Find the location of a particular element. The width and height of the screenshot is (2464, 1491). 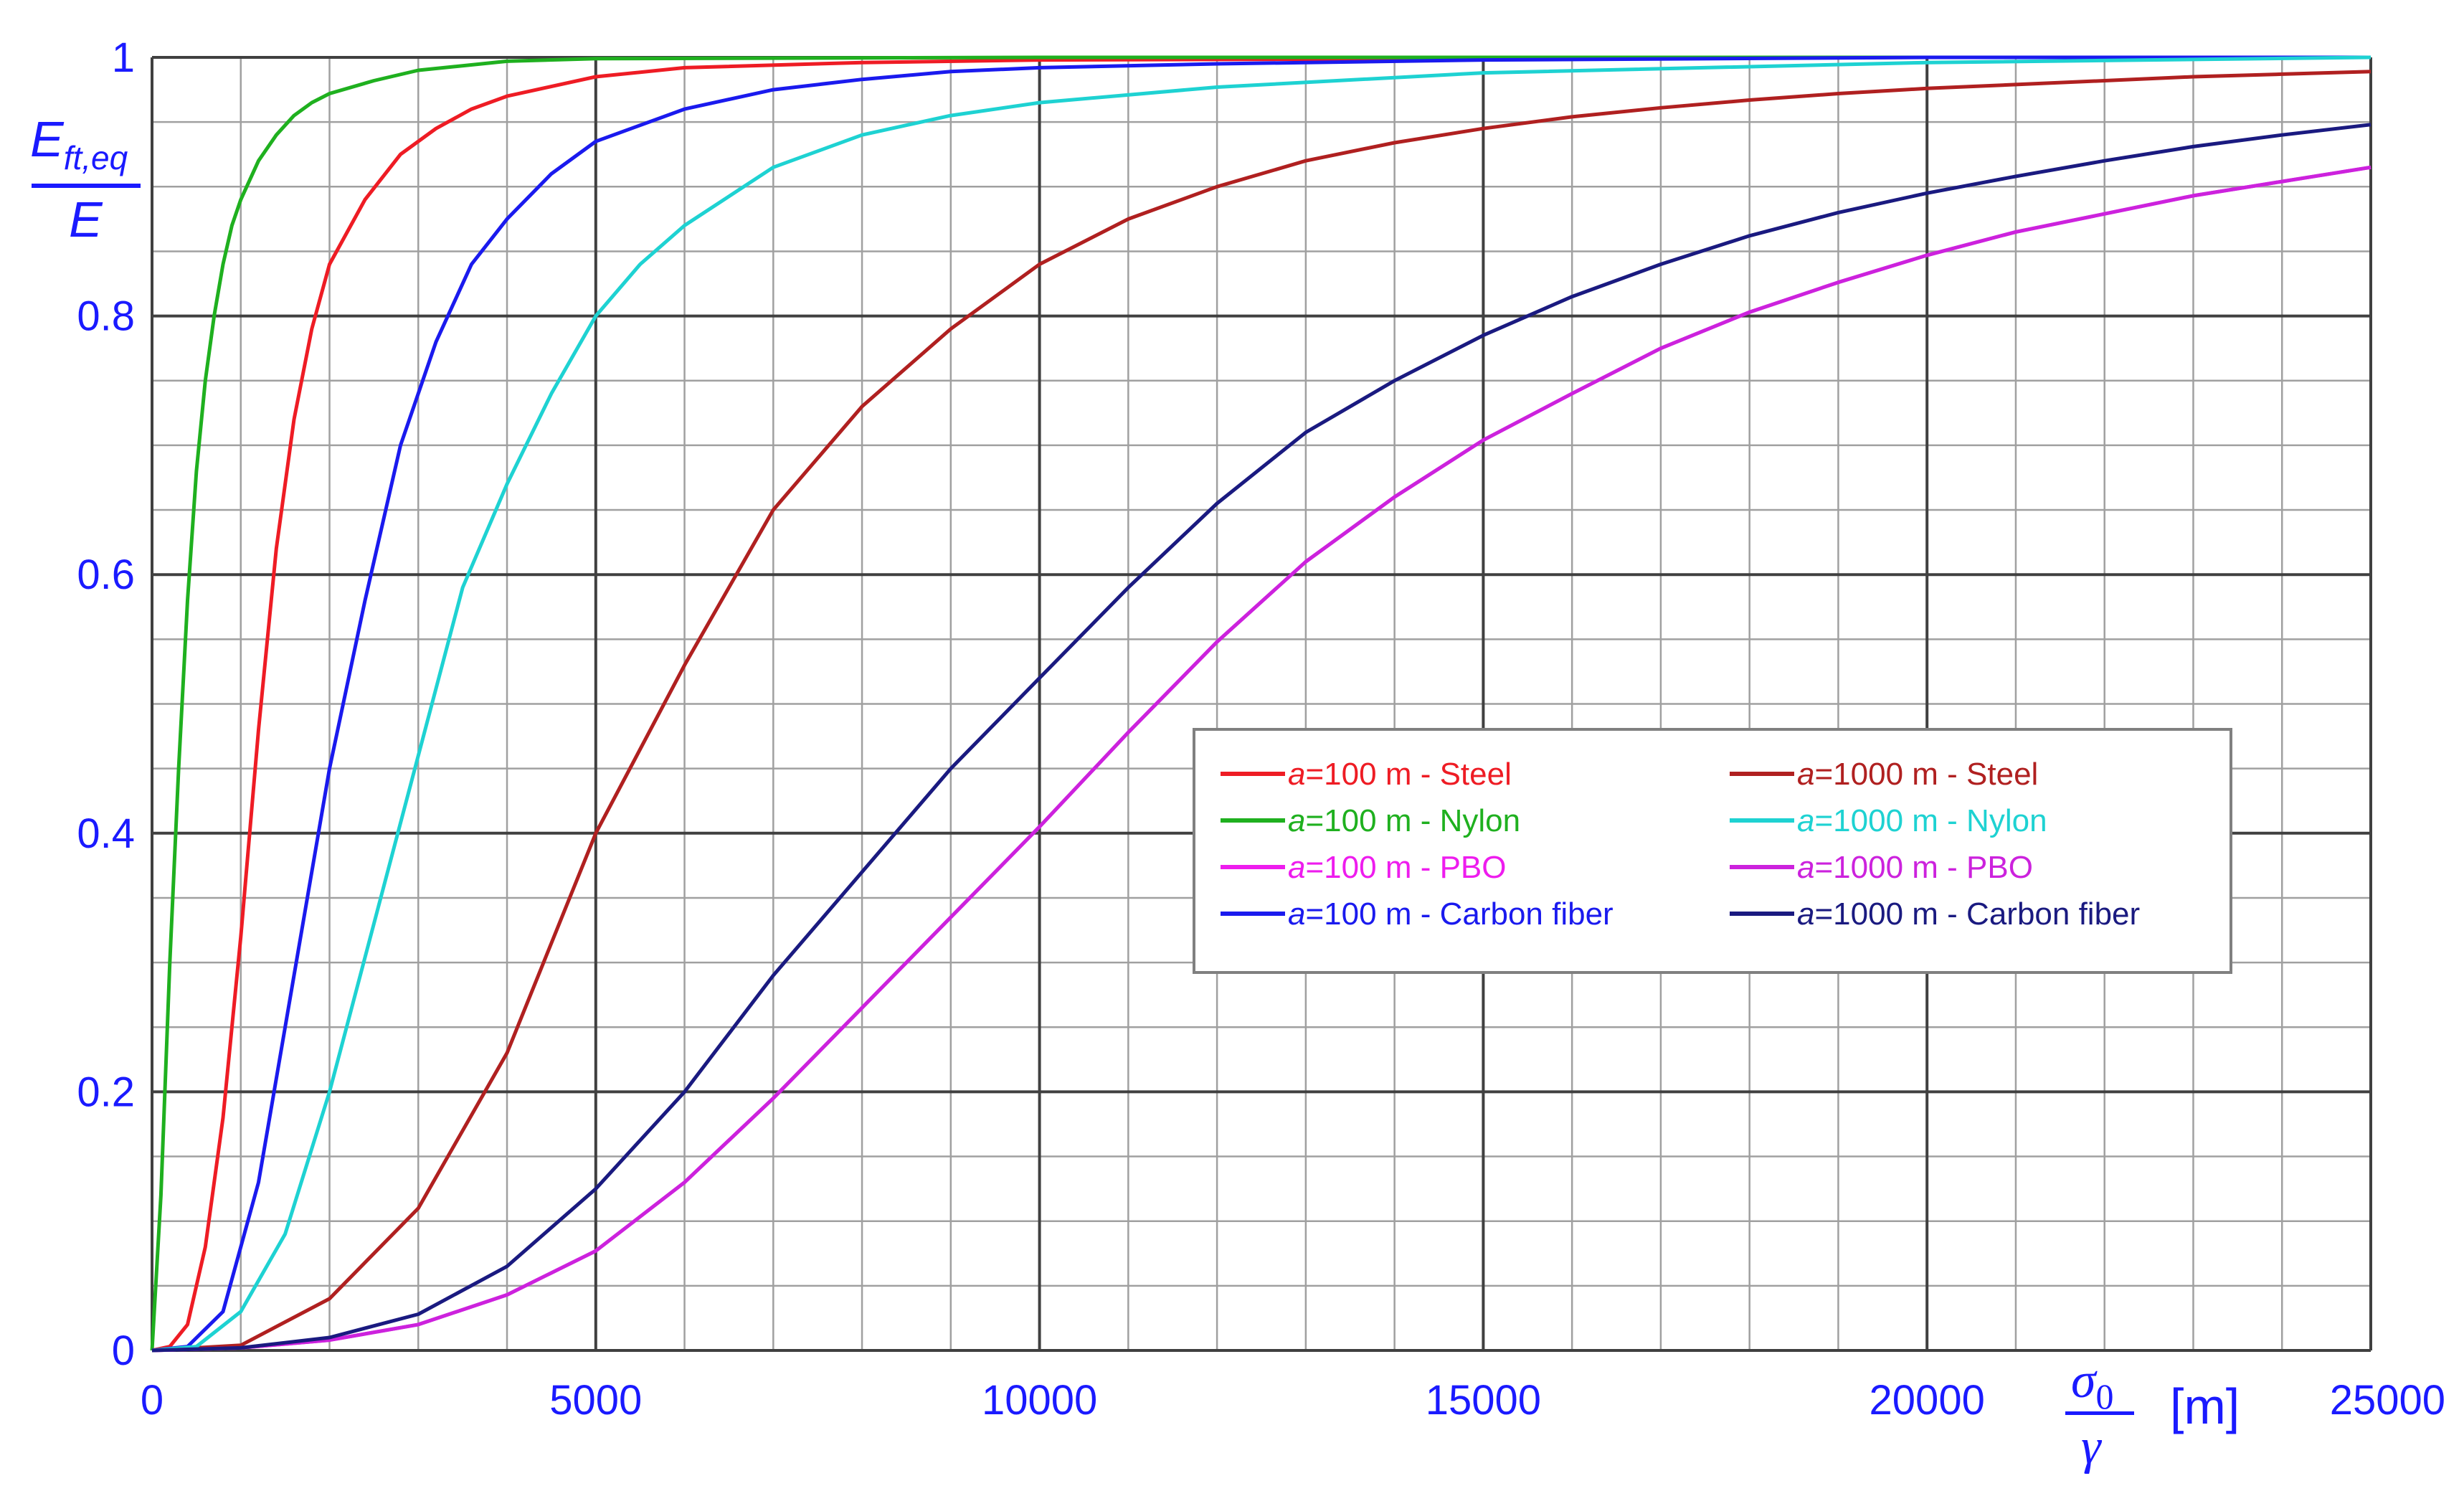

x-tick-label: 0 is located at coordinates (152, 1400).